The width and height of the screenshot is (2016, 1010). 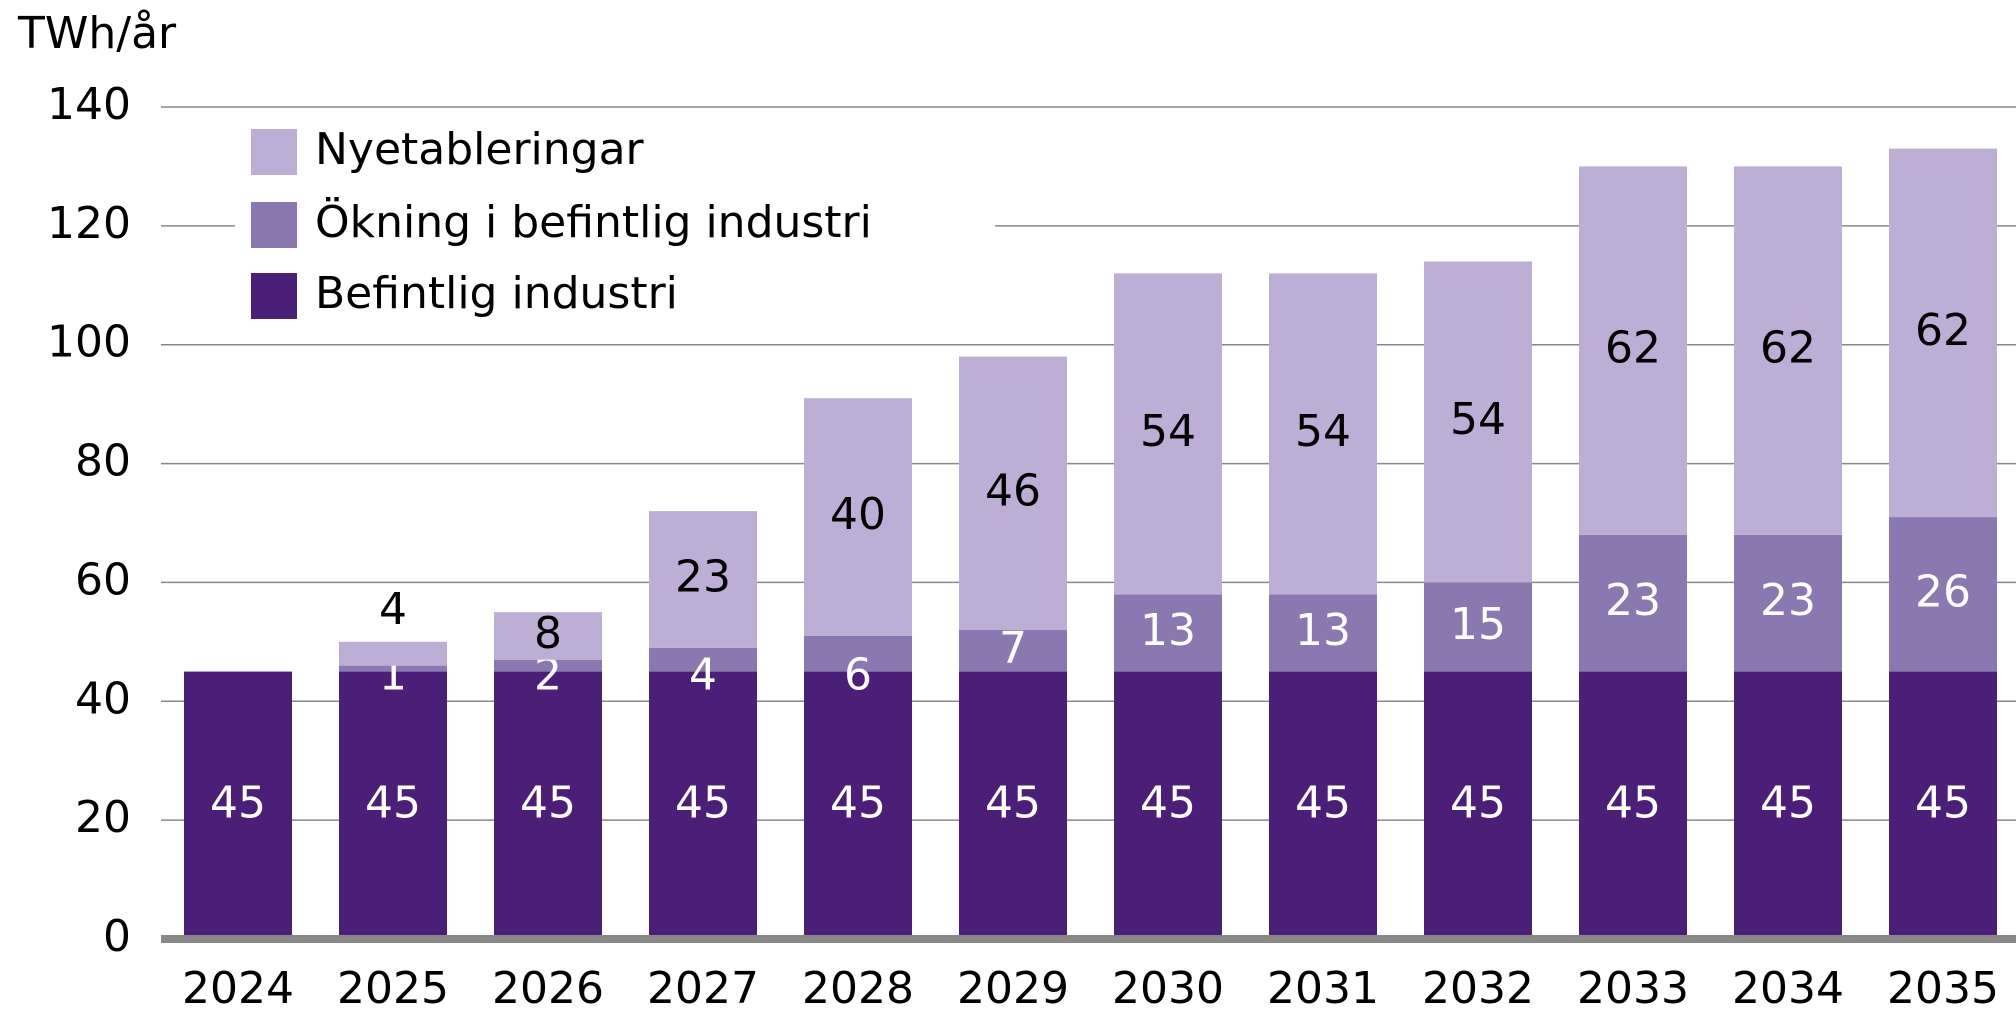 What do you see at coordinates (89, 104) in the screenshot?
I see `y-tick-label: 140` at bounding box center [89, 104].